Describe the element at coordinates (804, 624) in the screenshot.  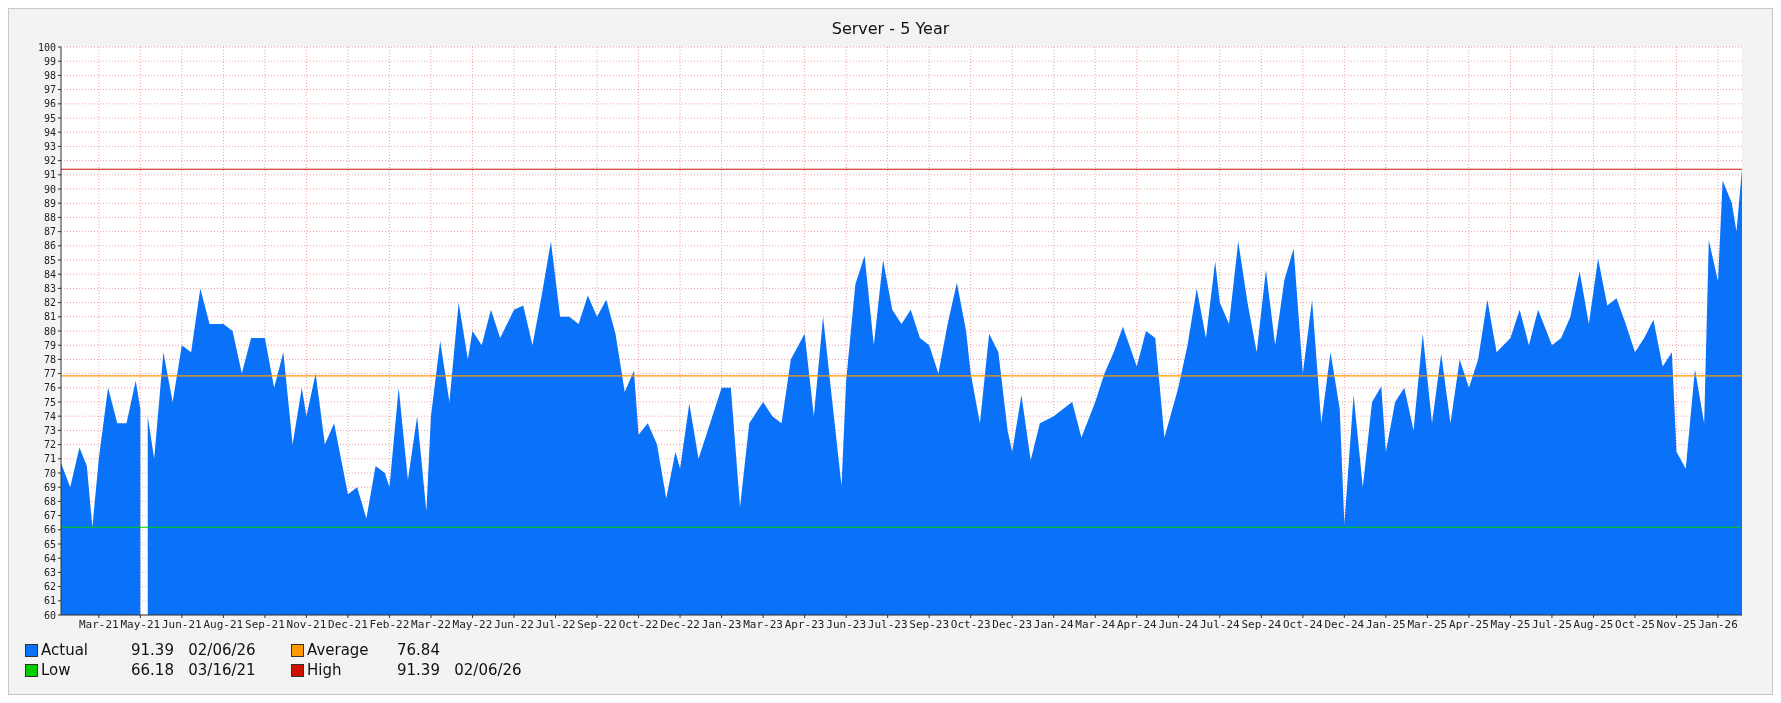
I see `x-tick-label: Apr-23` at that location.